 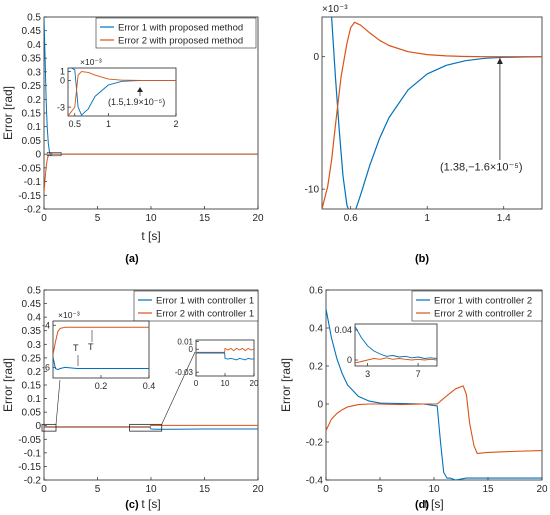 What do you see at coordinates (38, 155) in the screenshot?
I see `a-y-tick-label: 0` at bounding box center [38, 155].